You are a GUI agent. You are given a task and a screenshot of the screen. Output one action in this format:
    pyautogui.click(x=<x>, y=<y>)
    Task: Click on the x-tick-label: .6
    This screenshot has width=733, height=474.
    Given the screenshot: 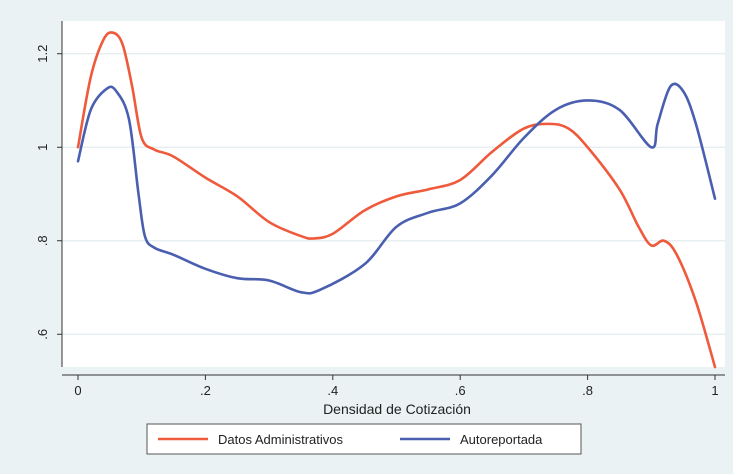 What is the action you would take?
    pyautogui.click(x=460, y=390)
    